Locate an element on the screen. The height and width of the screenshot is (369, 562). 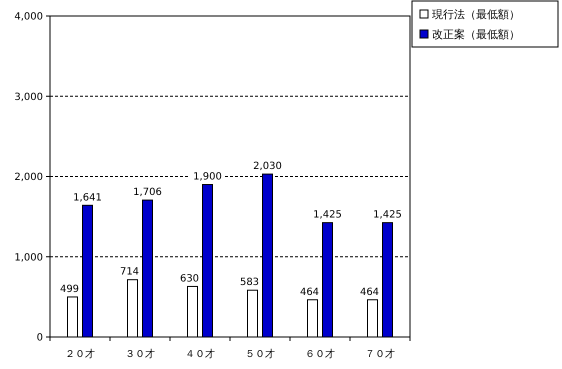
y-tick-label: 4,000 is located at coordinates (28, 17).